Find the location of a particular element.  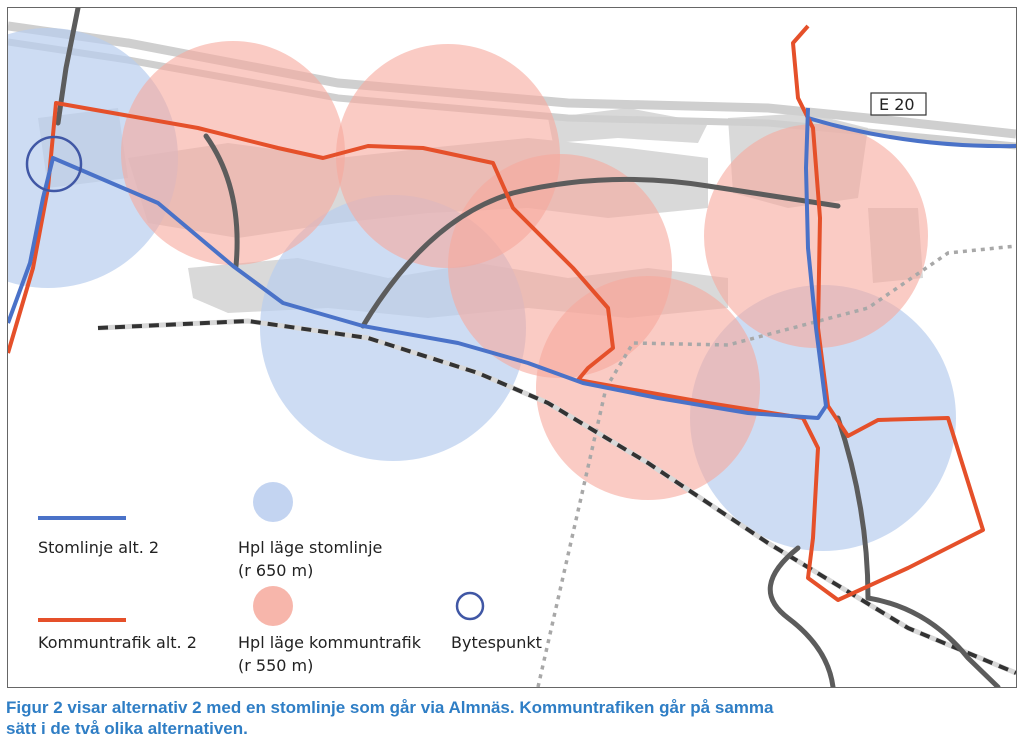

e20-label: E 20 is located at coordinates (897, 104).